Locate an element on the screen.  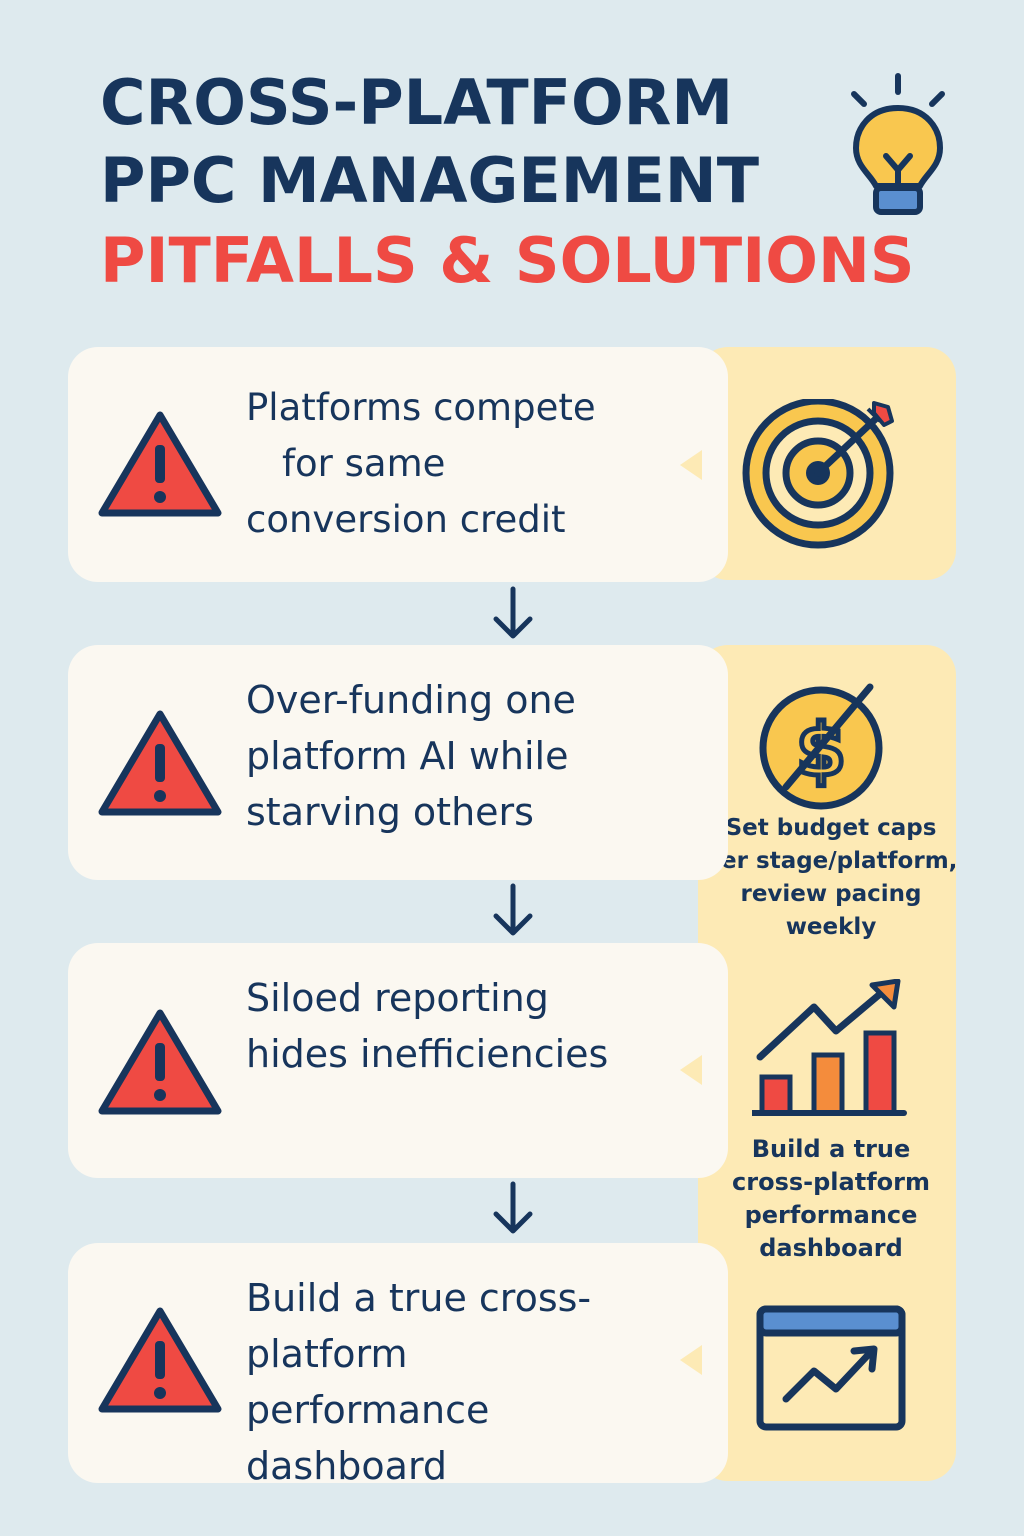
solution-line: Build a true is located at coordinates (831, 1149).